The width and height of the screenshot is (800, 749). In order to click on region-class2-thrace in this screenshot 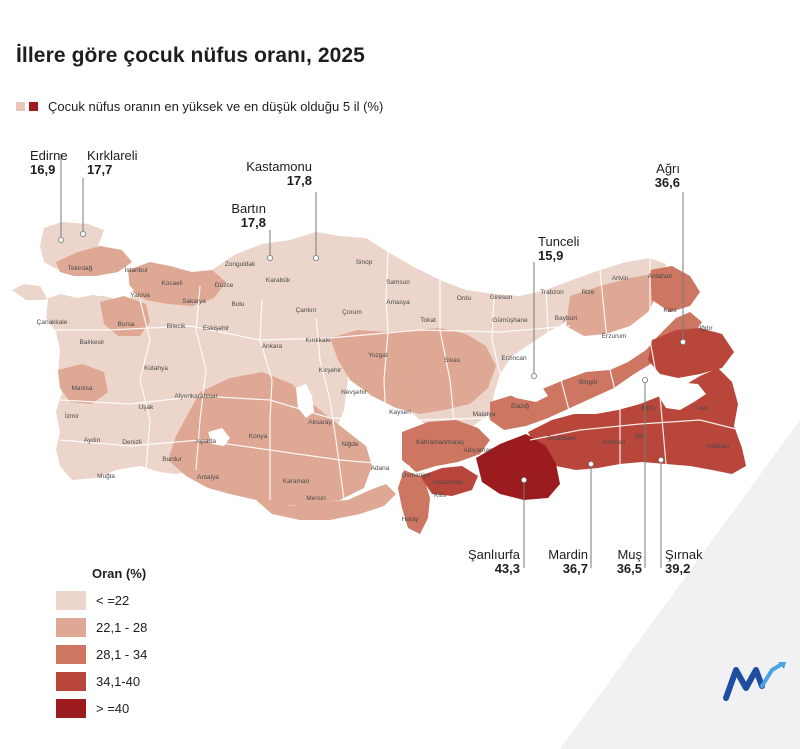, I will do `click(94, 261)`.